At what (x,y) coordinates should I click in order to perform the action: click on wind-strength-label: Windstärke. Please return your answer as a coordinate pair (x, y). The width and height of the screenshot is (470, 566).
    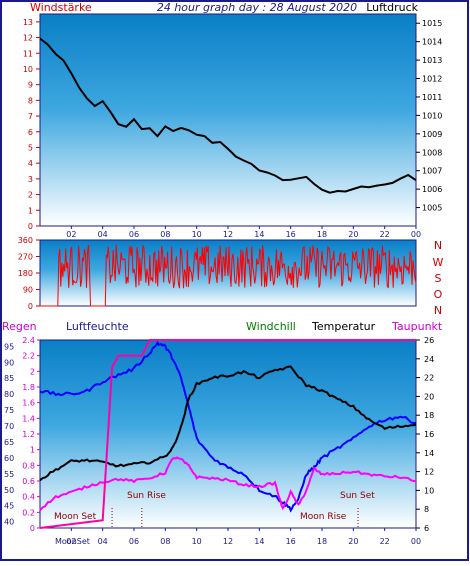
    Looking at the image, I should click on (61, 7).